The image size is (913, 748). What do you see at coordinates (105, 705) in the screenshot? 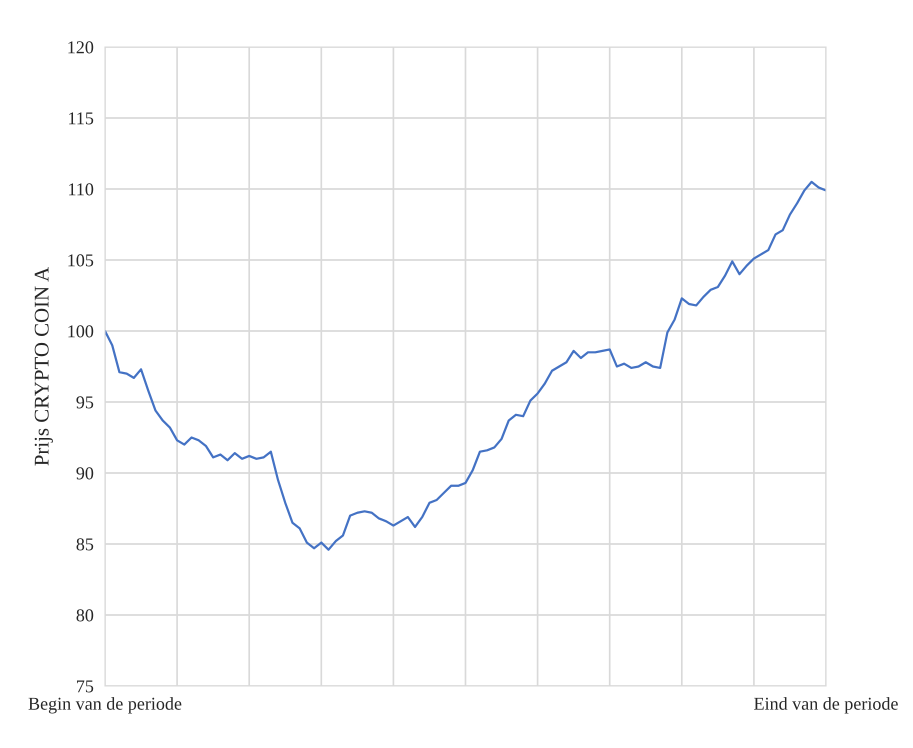
I see `x-tick-label: Begin van de periode` at bounding box center [105, 705].